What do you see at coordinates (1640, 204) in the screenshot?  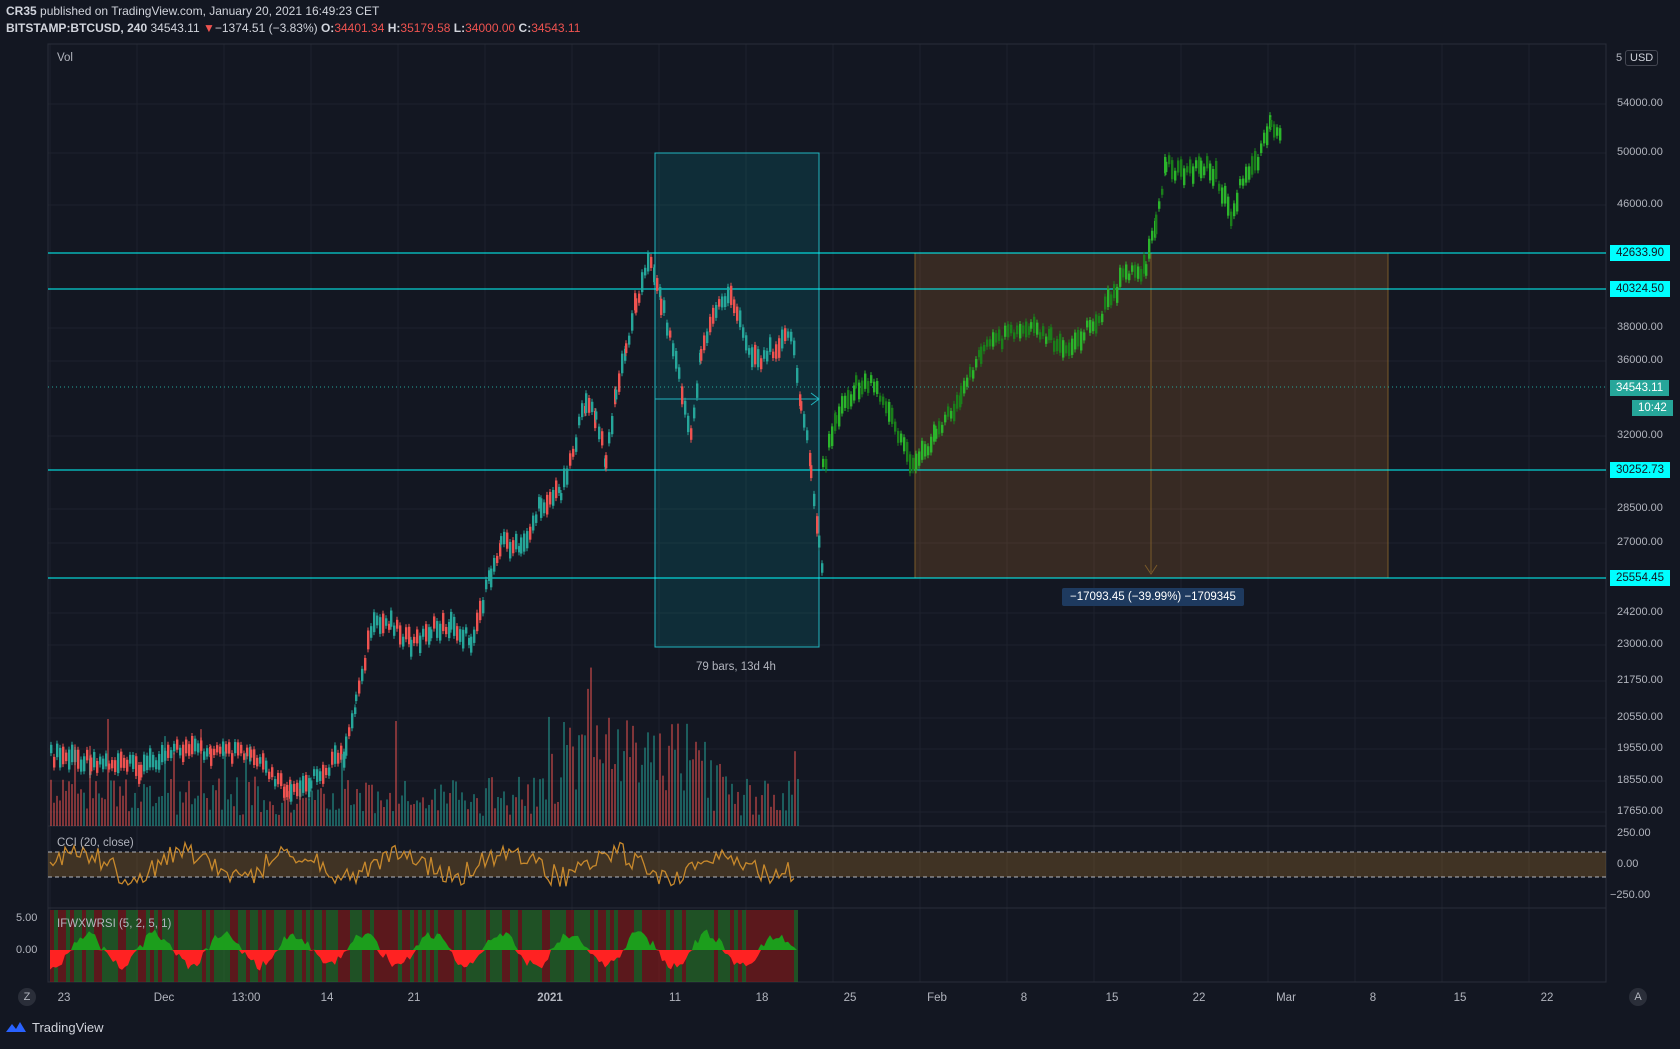 I see `price-tick-label: 46000.00` at bounding box center [1640, 204].